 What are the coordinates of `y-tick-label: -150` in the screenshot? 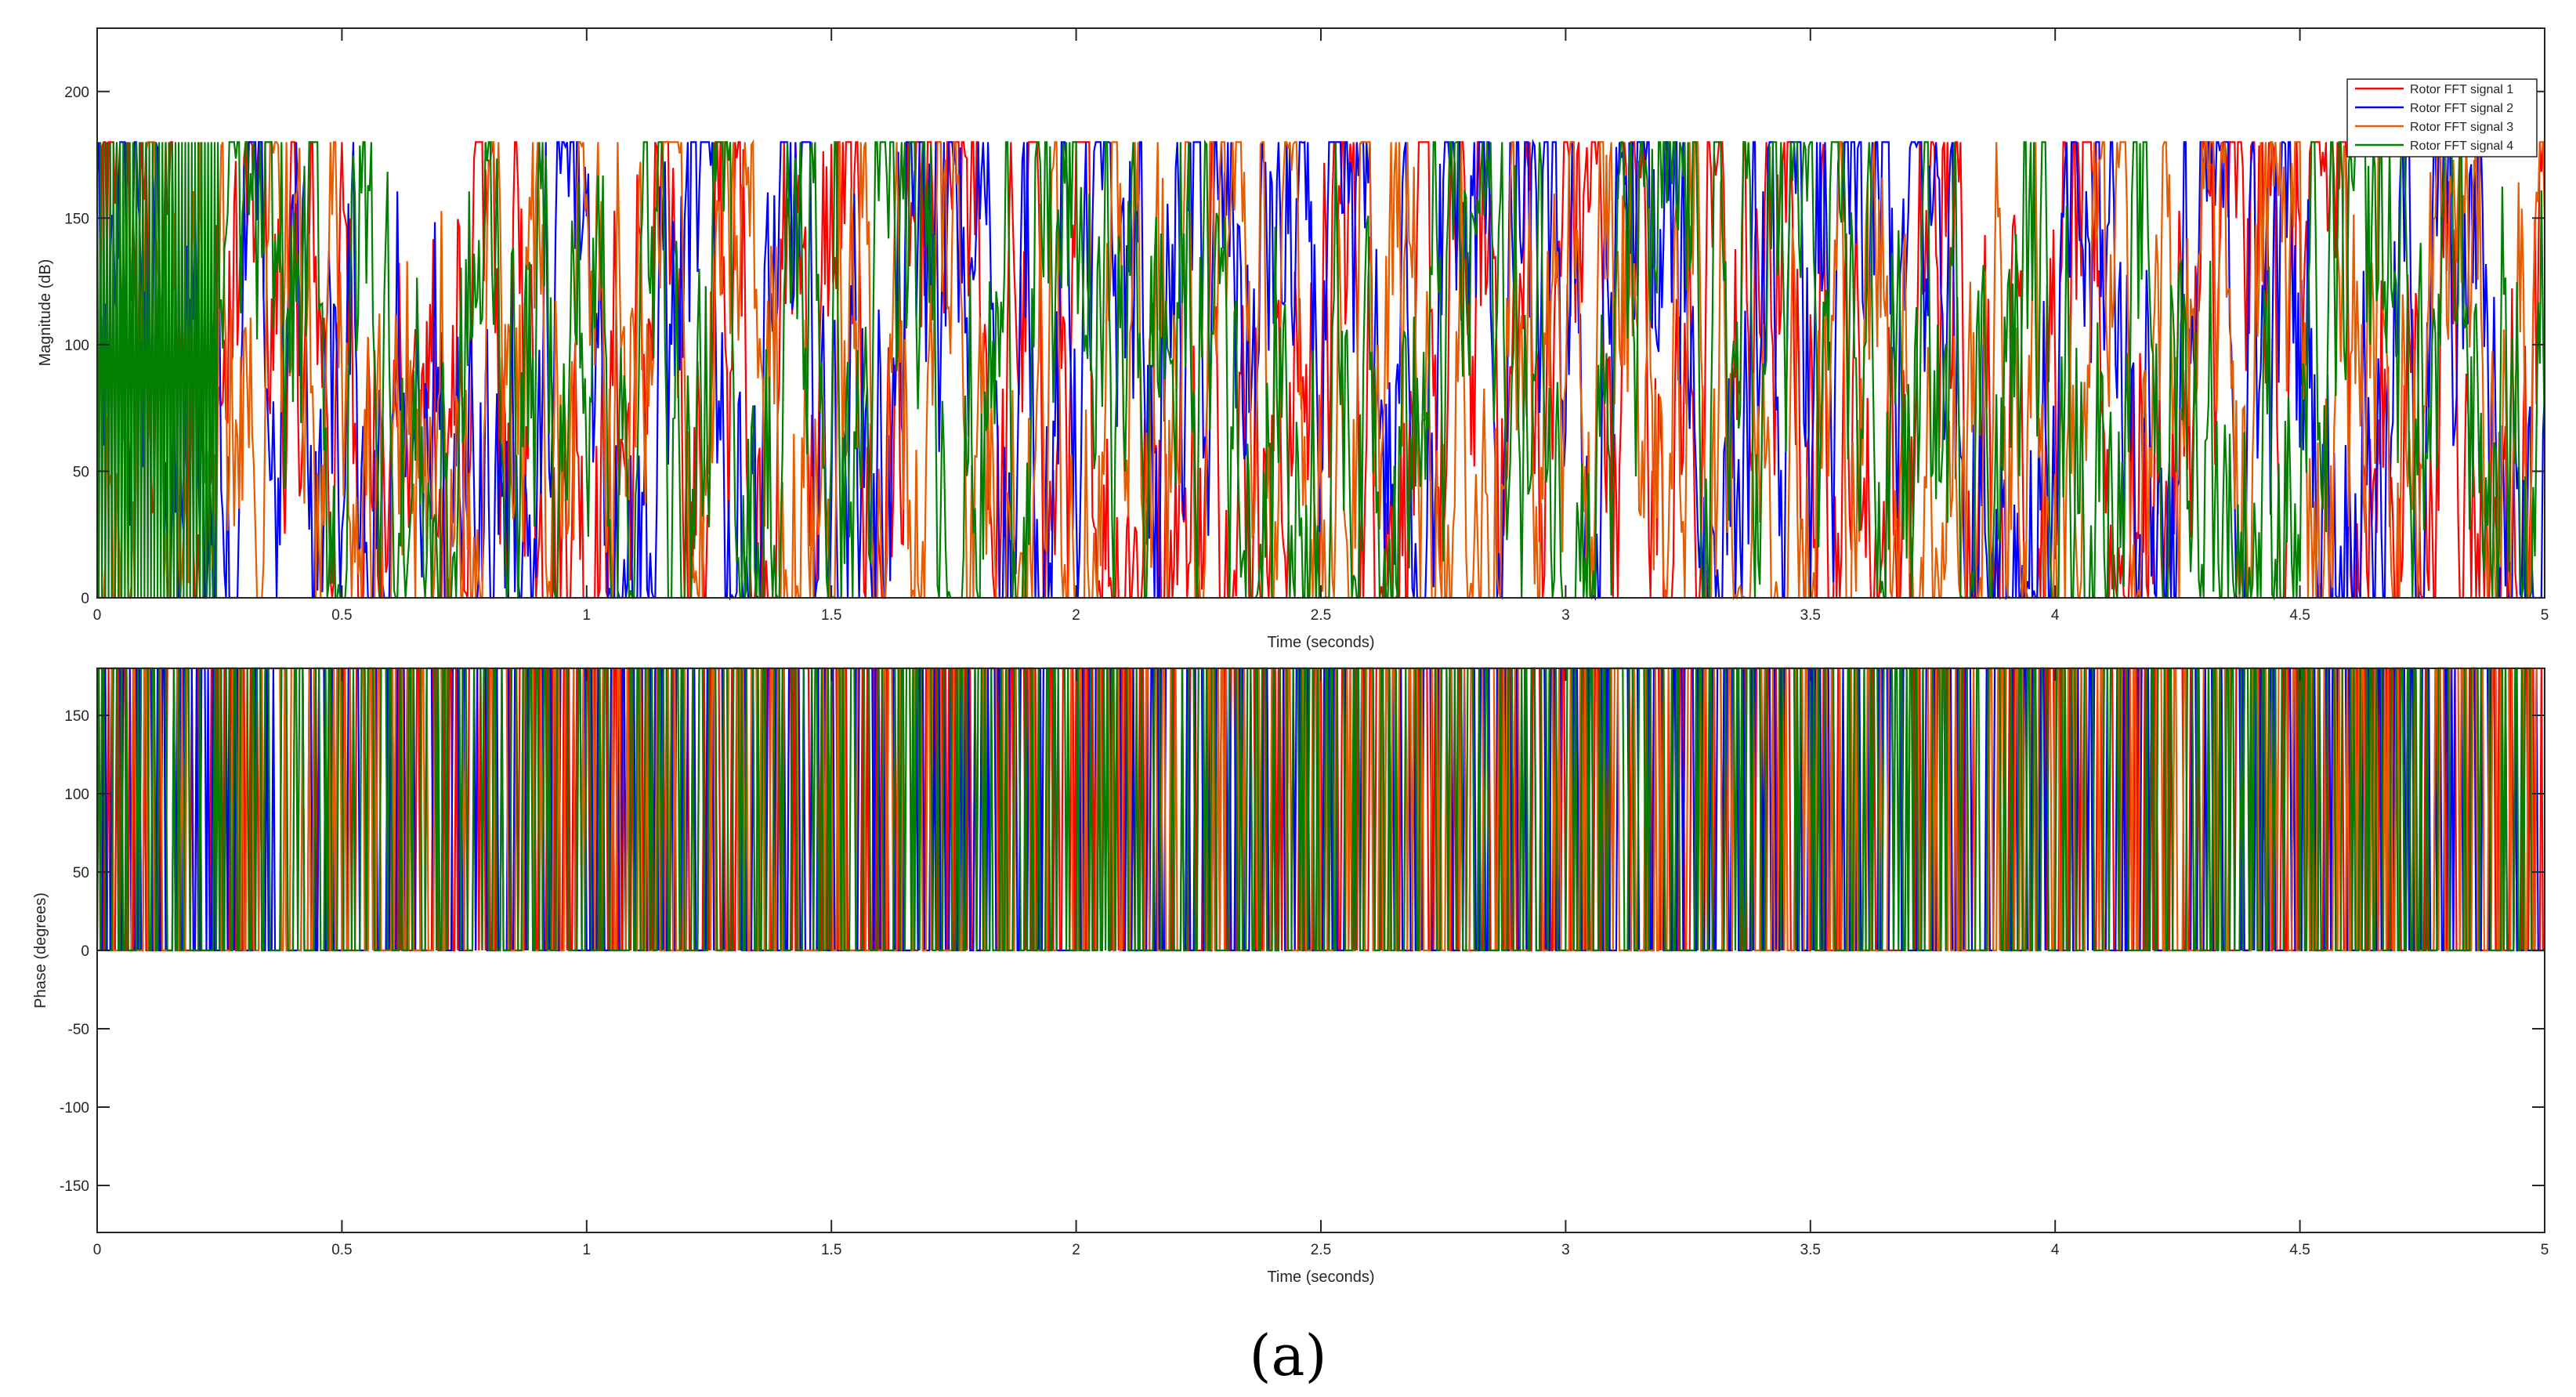 It's located at (75, 1186).